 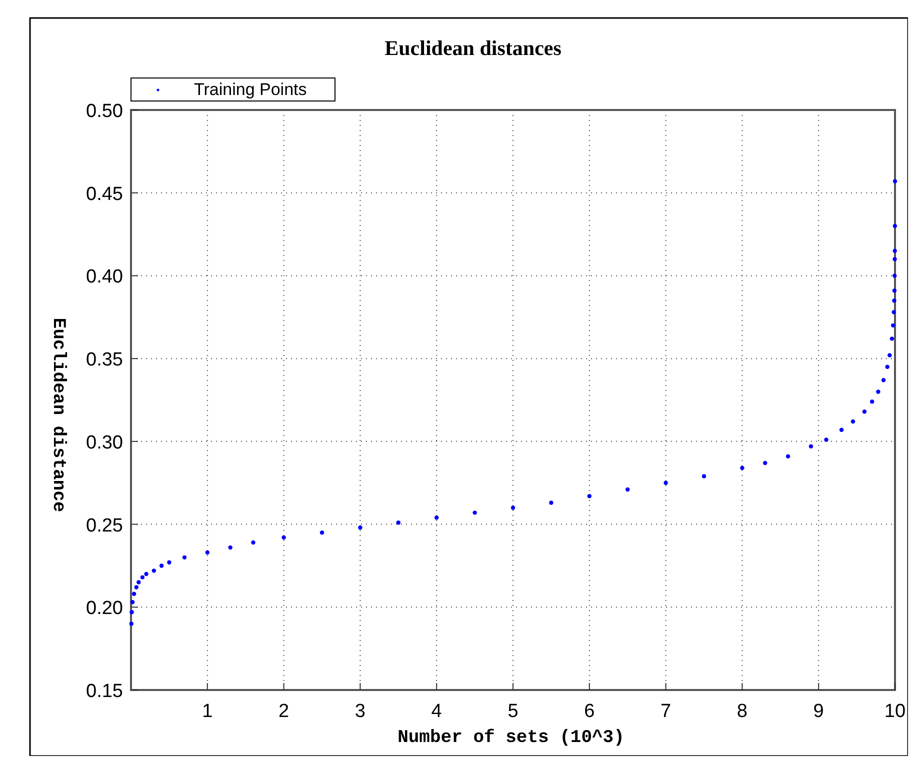 What do you see at coordinates (473, 48) in the screenshot?
I see `chart-title: Euclidean distances` at bounding box center [473, 48].